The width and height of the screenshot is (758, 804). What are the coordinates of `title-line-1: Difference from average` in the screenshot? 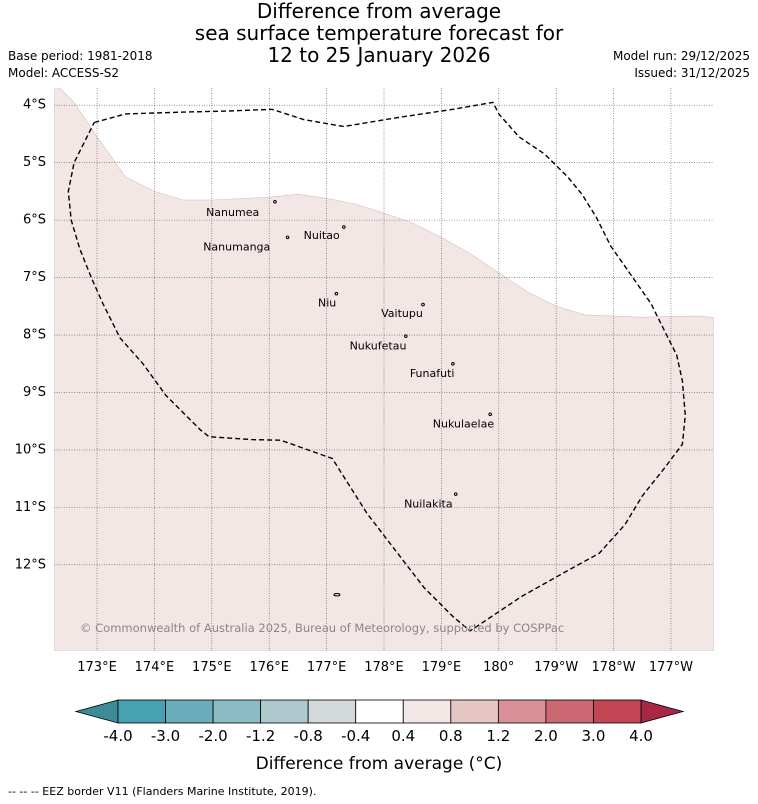 It's located at (379, 11).